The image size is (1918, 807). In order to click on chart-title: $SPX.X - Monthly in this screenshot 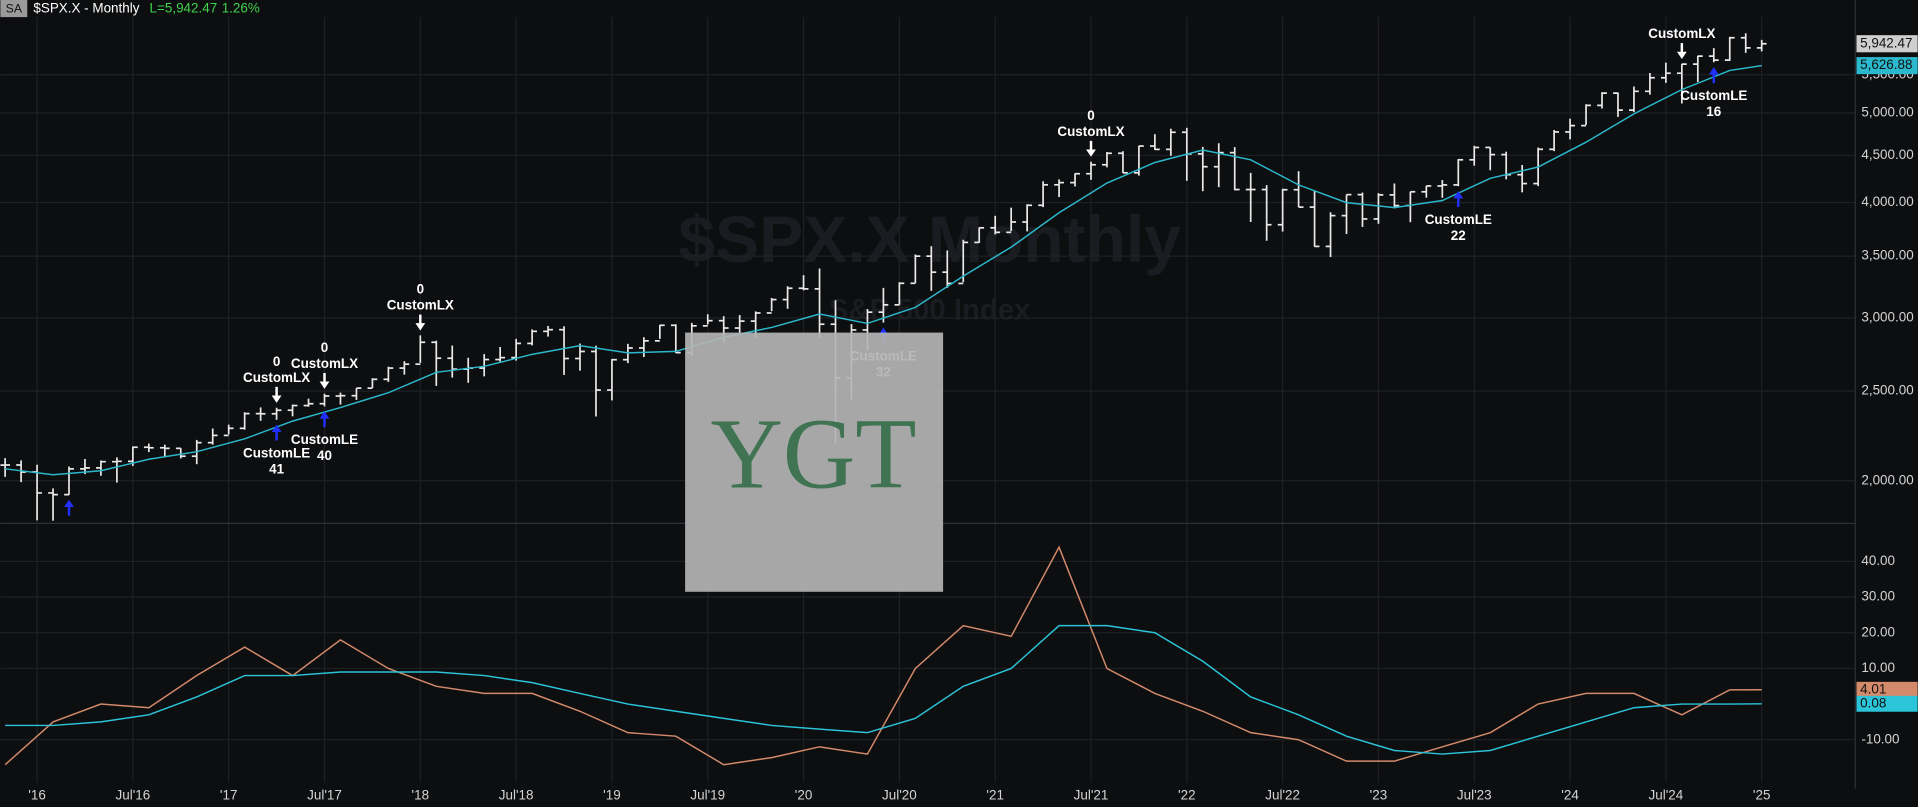, I will do `click(86, 8)`.